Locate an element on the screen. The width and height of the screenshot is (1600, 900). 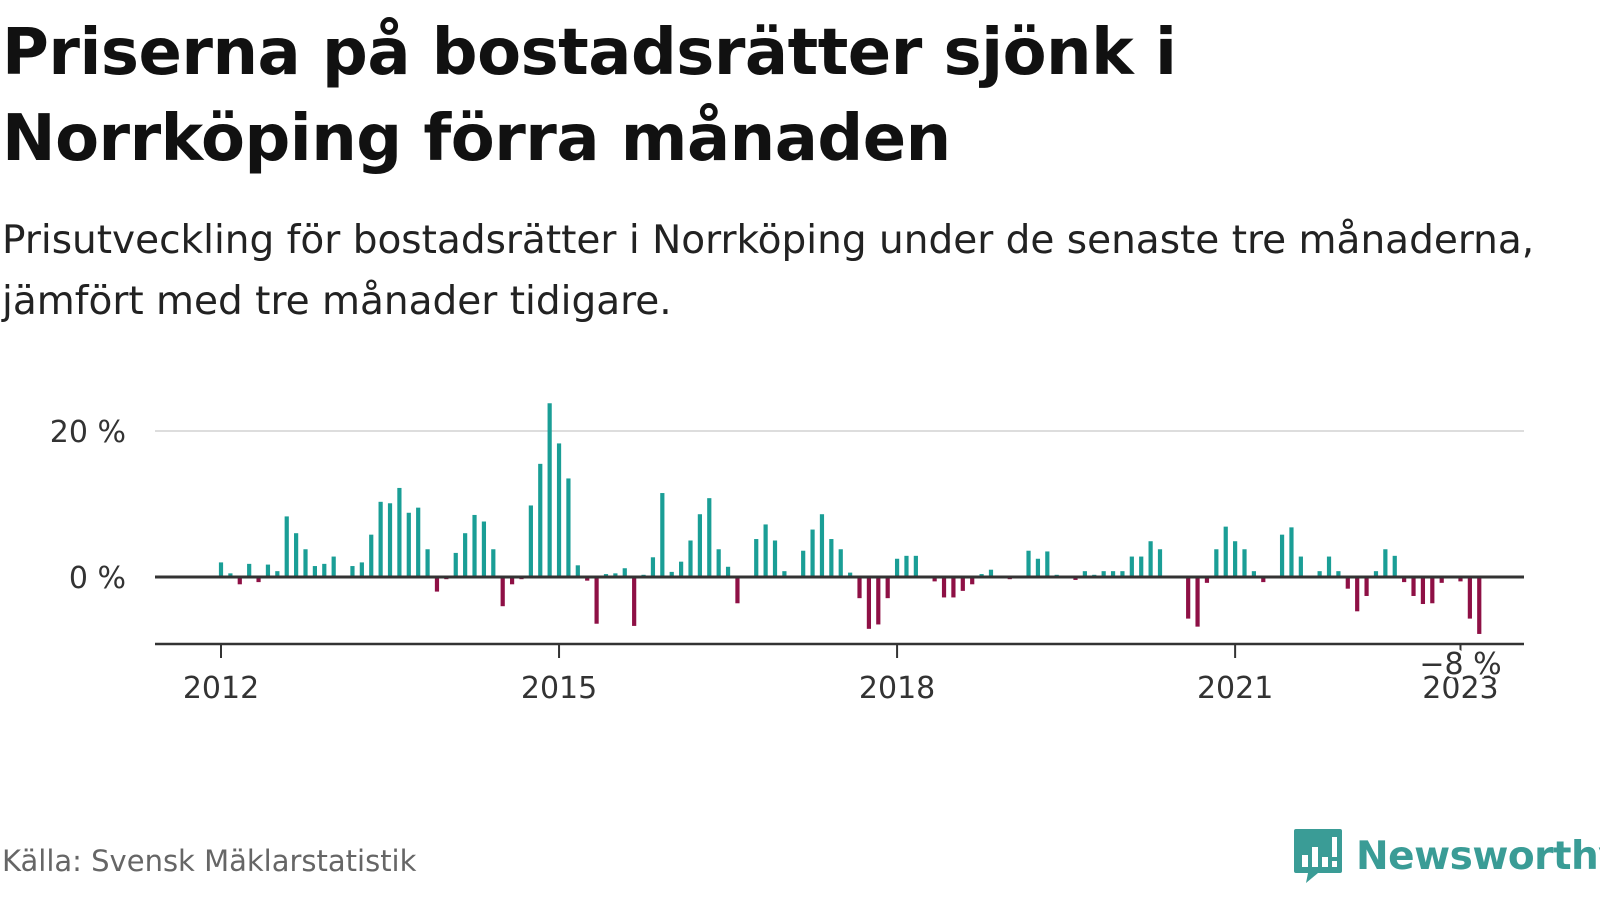
y-tick-label: 20 % is located at coordinates (88, 432).